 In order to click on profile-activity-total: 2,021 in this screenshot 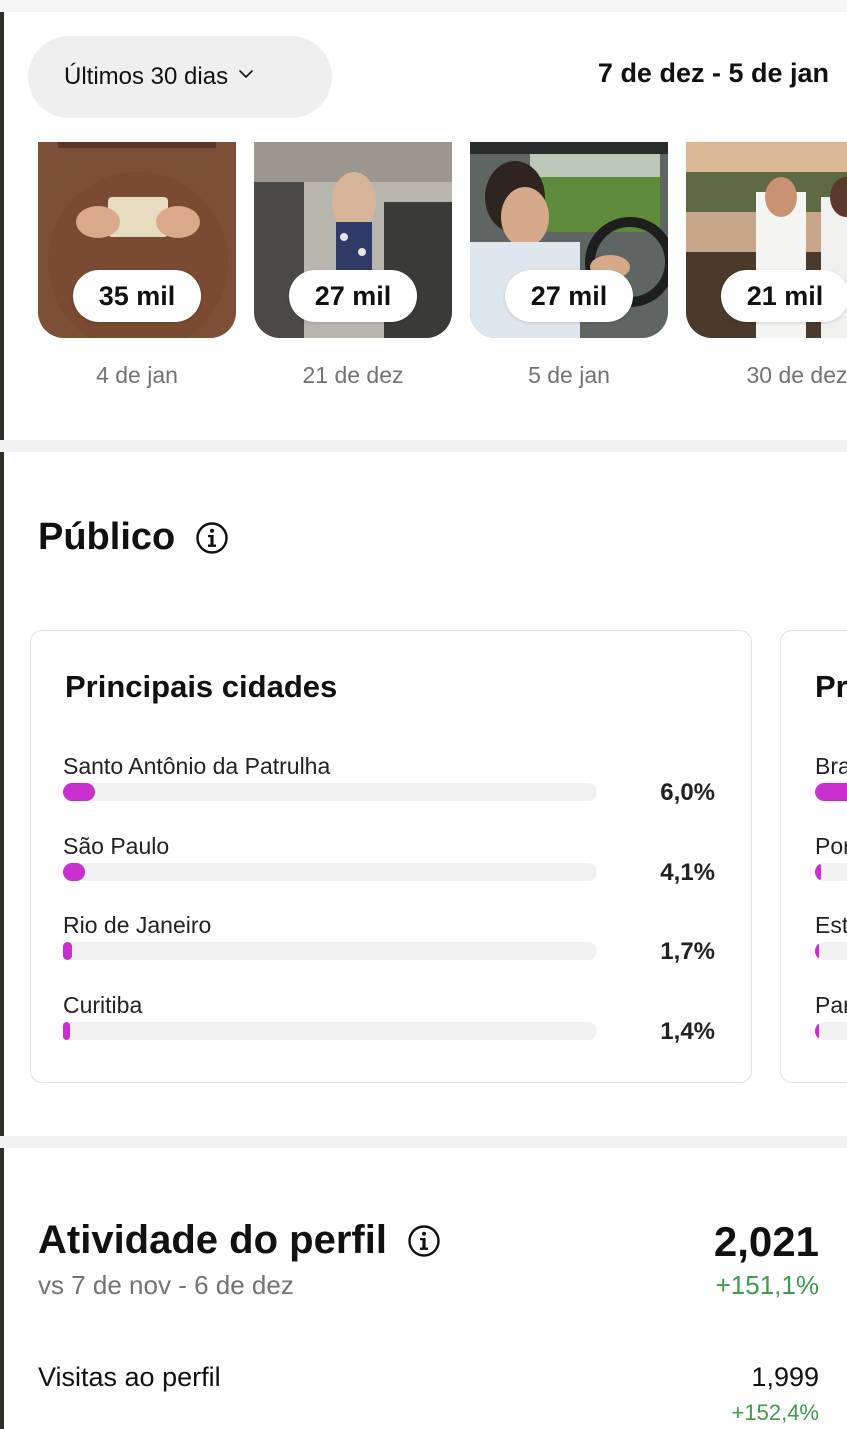, I will do `click(766, 1241)`.